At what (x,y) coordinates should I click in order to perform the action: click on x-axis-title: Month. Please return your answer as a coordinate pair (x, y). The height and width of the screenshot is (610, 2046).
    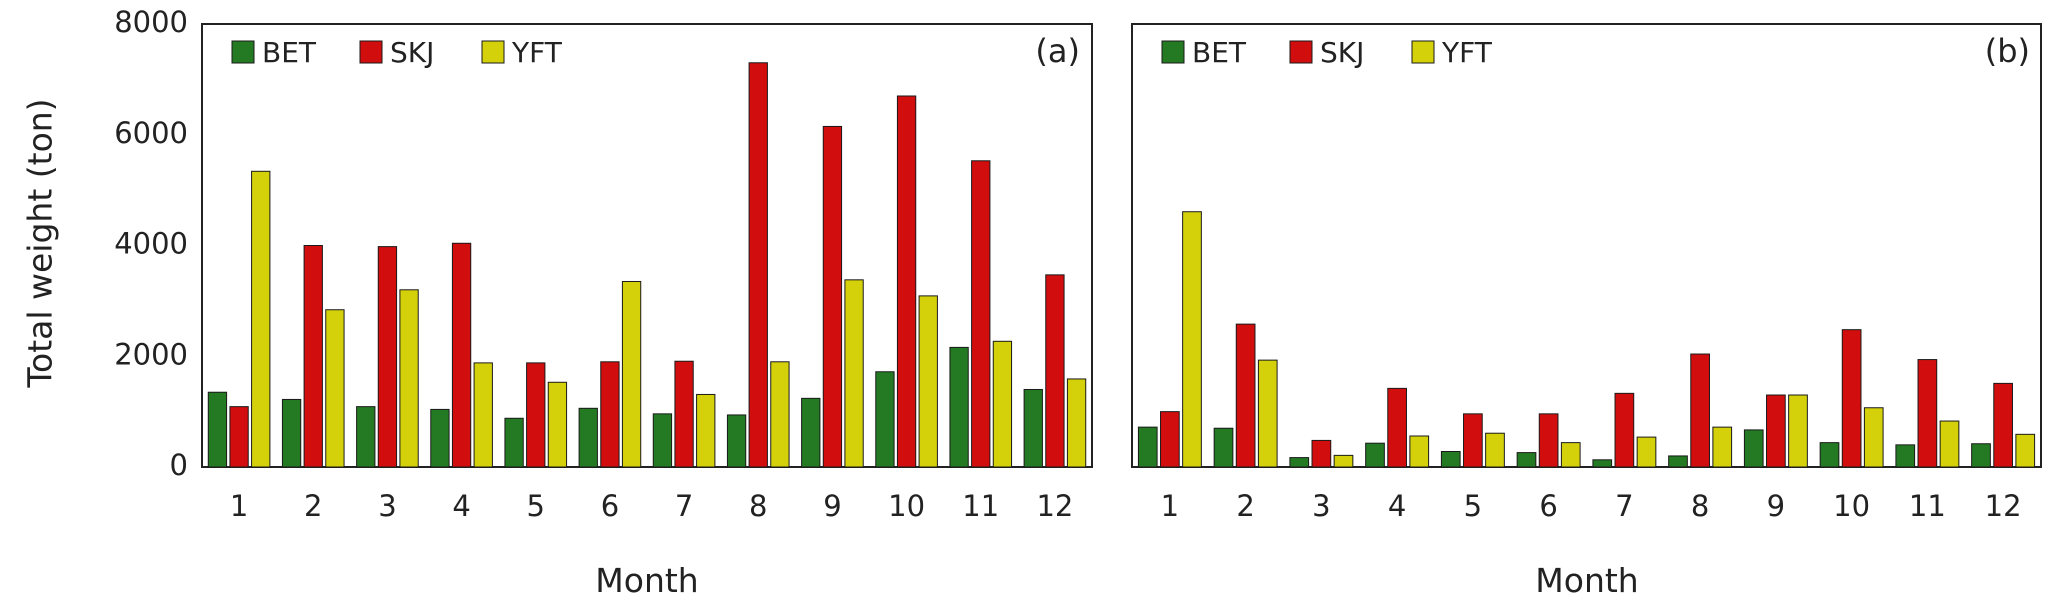
    Looking at the image, I should click on (646, 580).